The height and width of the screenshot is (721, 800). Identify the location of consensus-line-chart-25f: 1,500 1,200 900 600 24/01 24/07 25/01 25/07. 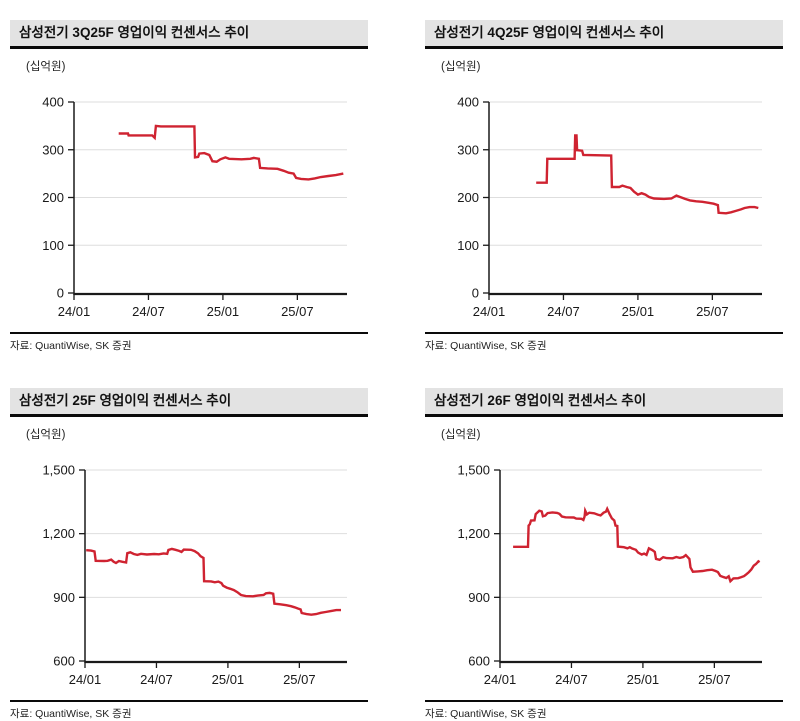
(194, 575).